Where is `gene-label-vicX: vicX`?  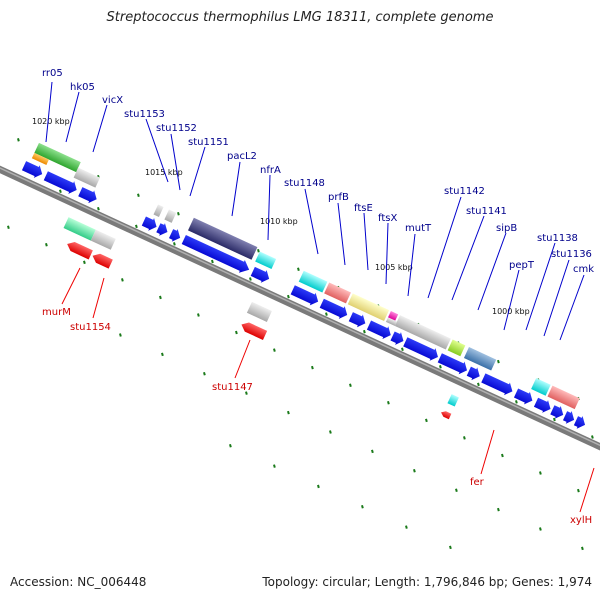
gene-label-vicX: vicX is located at coordinates (112, 100).